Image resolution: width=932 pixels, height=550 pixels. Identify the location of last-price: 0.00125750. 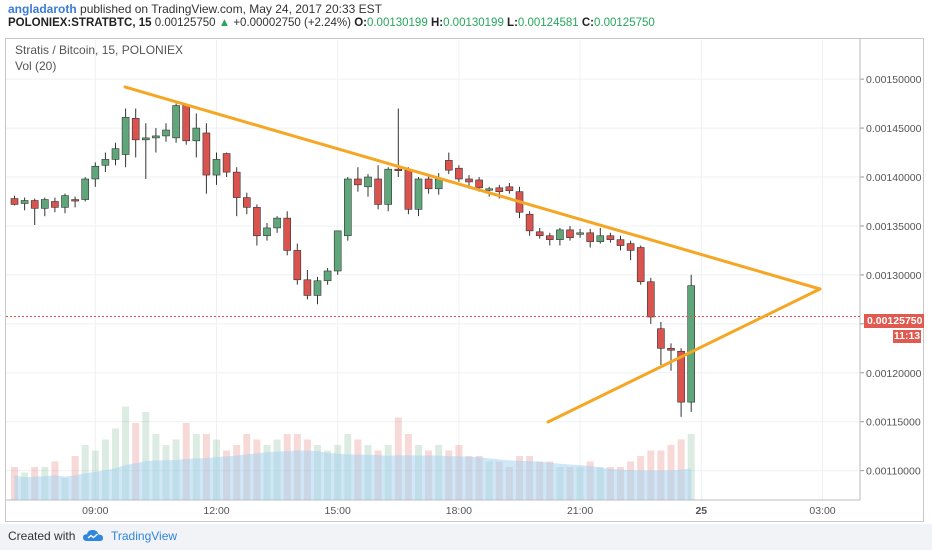
(185, 23).